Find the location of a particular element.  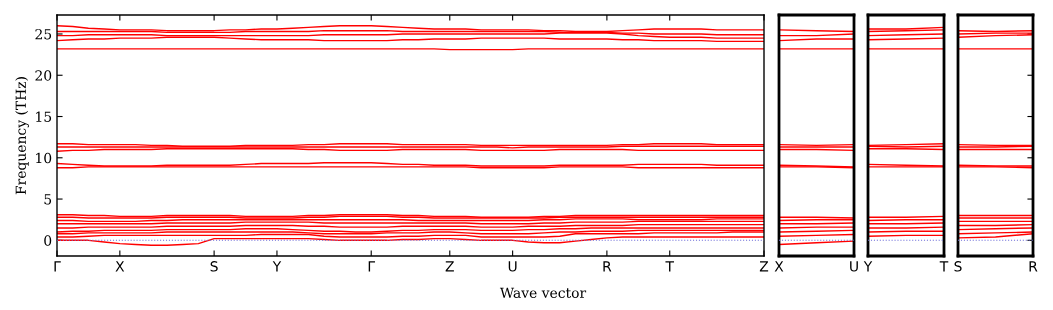

y-tick-label: 10 is located at coordinates (44, 158).